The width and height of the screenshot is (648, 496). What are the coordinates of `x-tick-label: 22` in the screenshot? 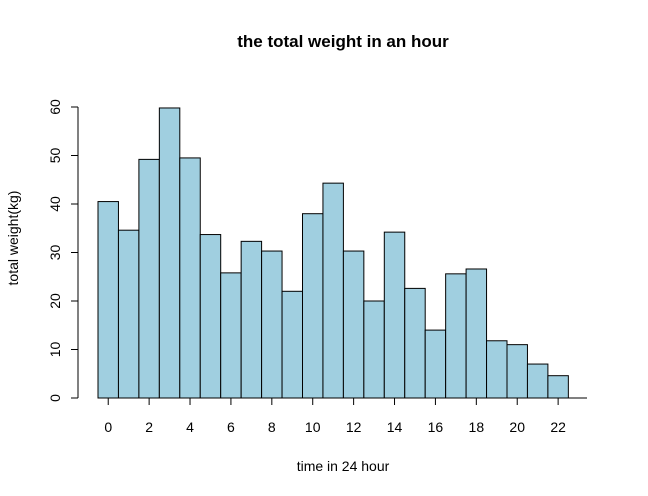 It's located at (558, 427).